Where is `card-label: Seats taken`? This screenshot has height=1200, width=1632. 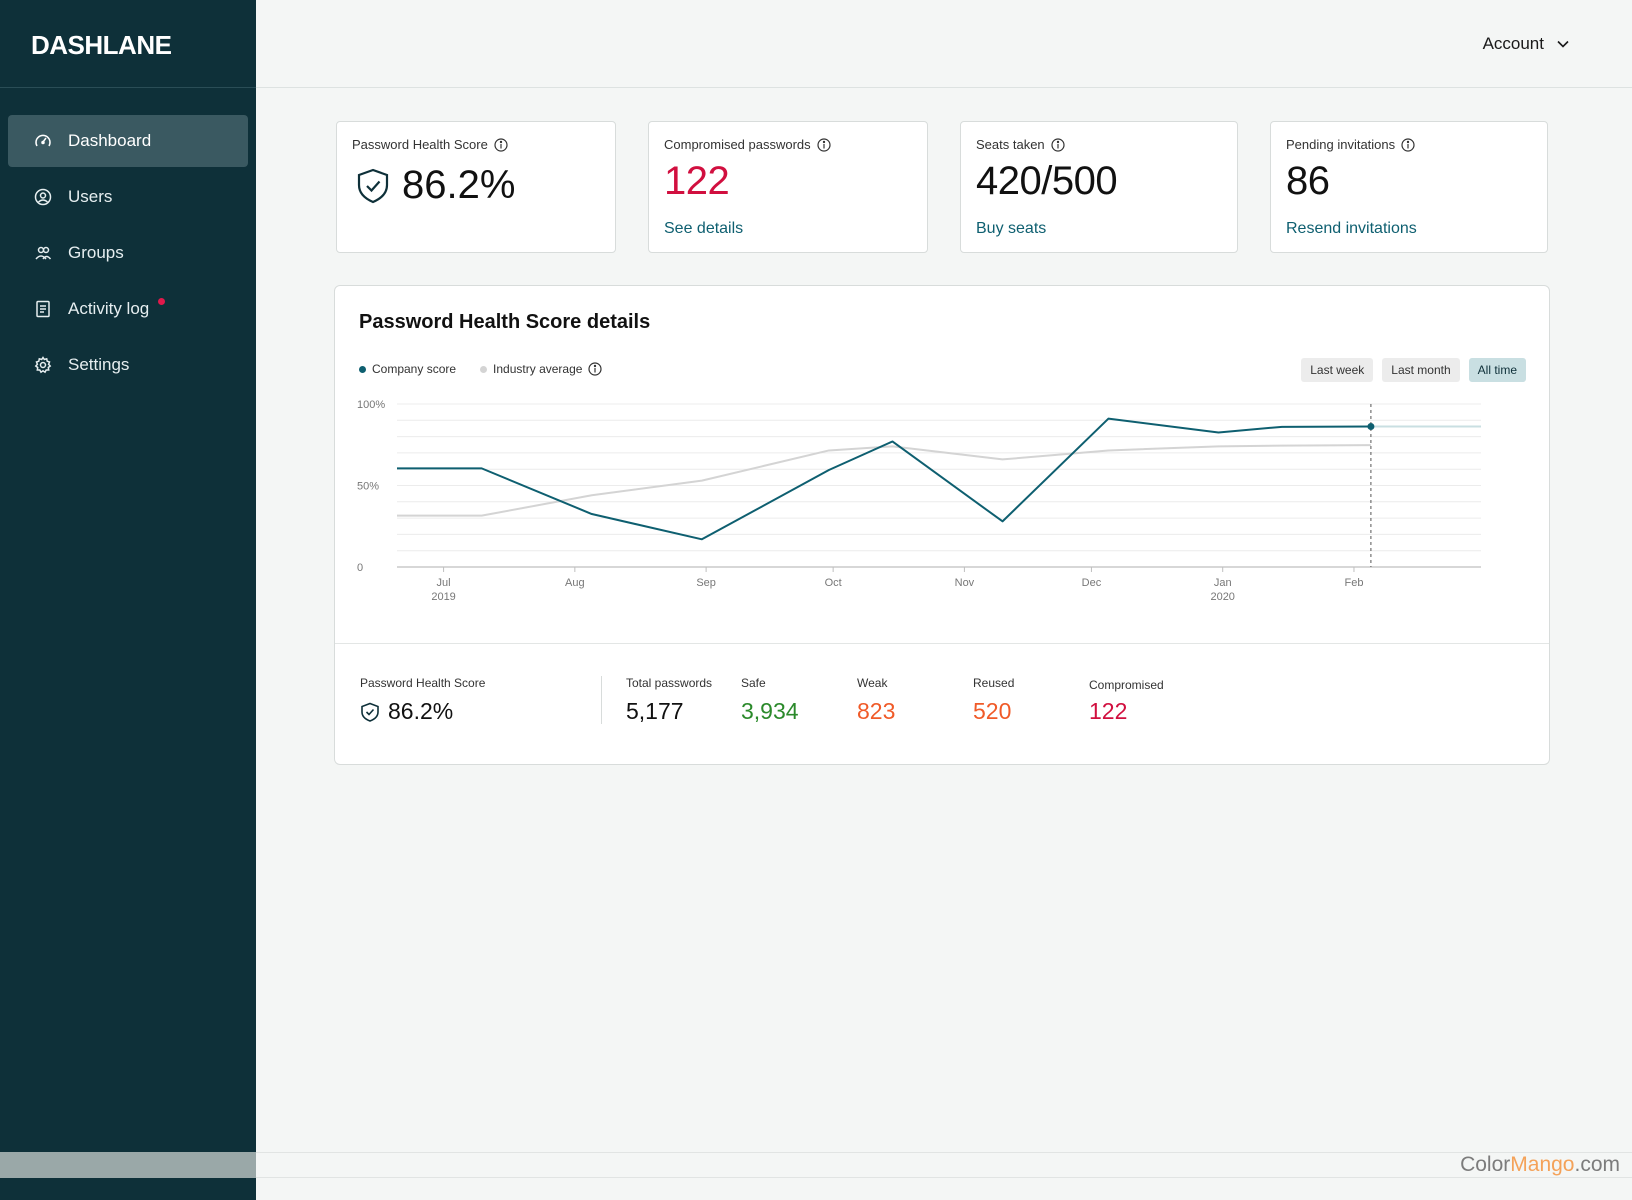 card-label: Seats taken is located at coordinates (1020, 144).